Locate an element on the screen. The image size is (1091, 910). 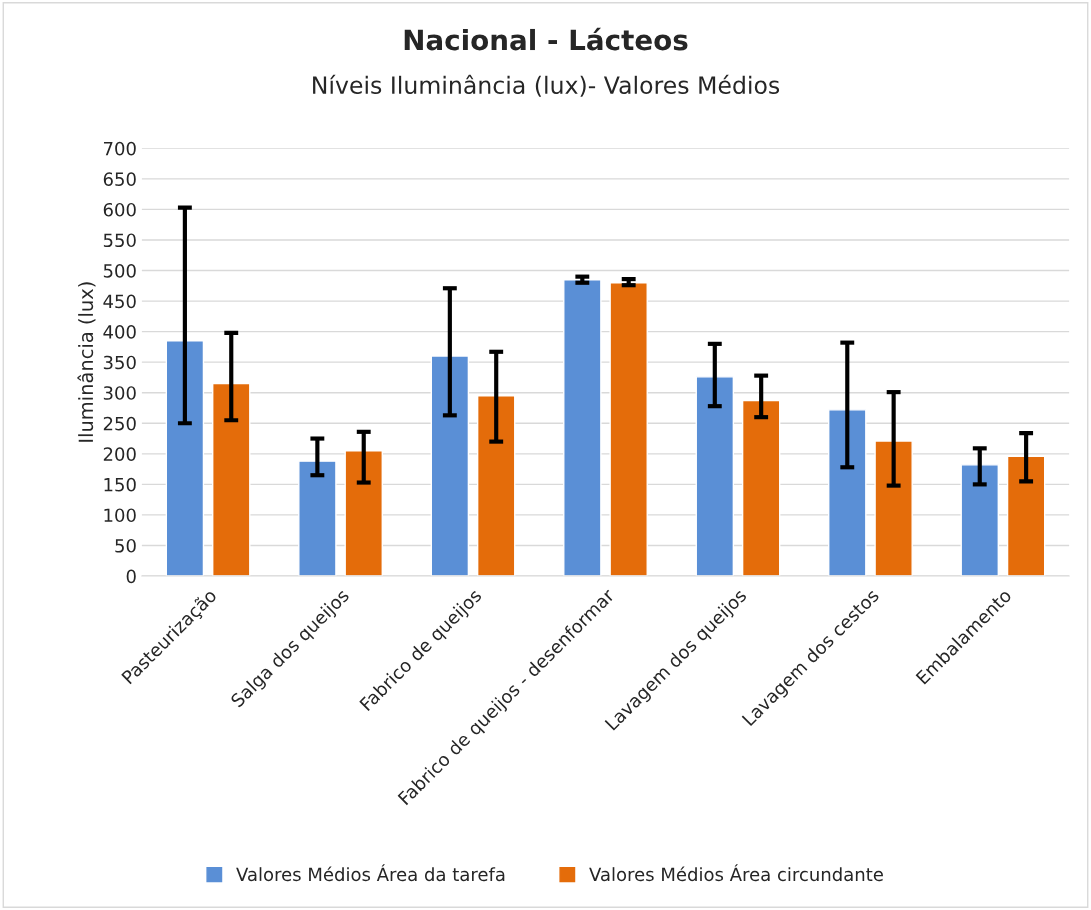
y-tick-label: 700 is located at coordinates (119, 148).